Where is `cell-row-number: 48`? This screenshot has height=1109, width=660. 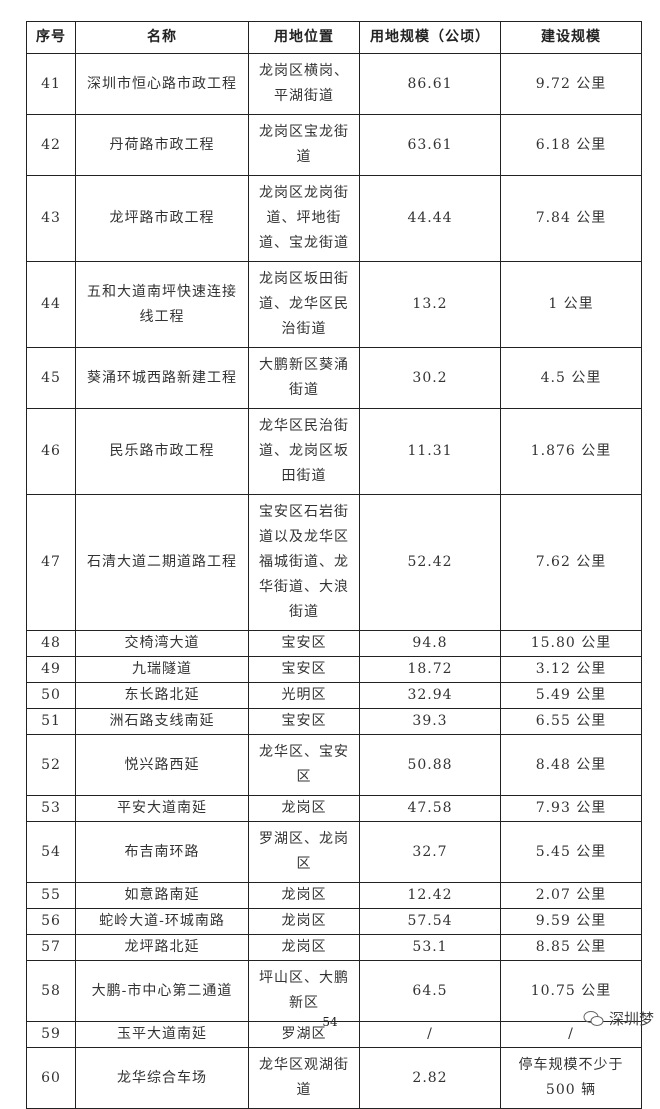
cell-row-number: 48 is located at coordinates (51, 643).